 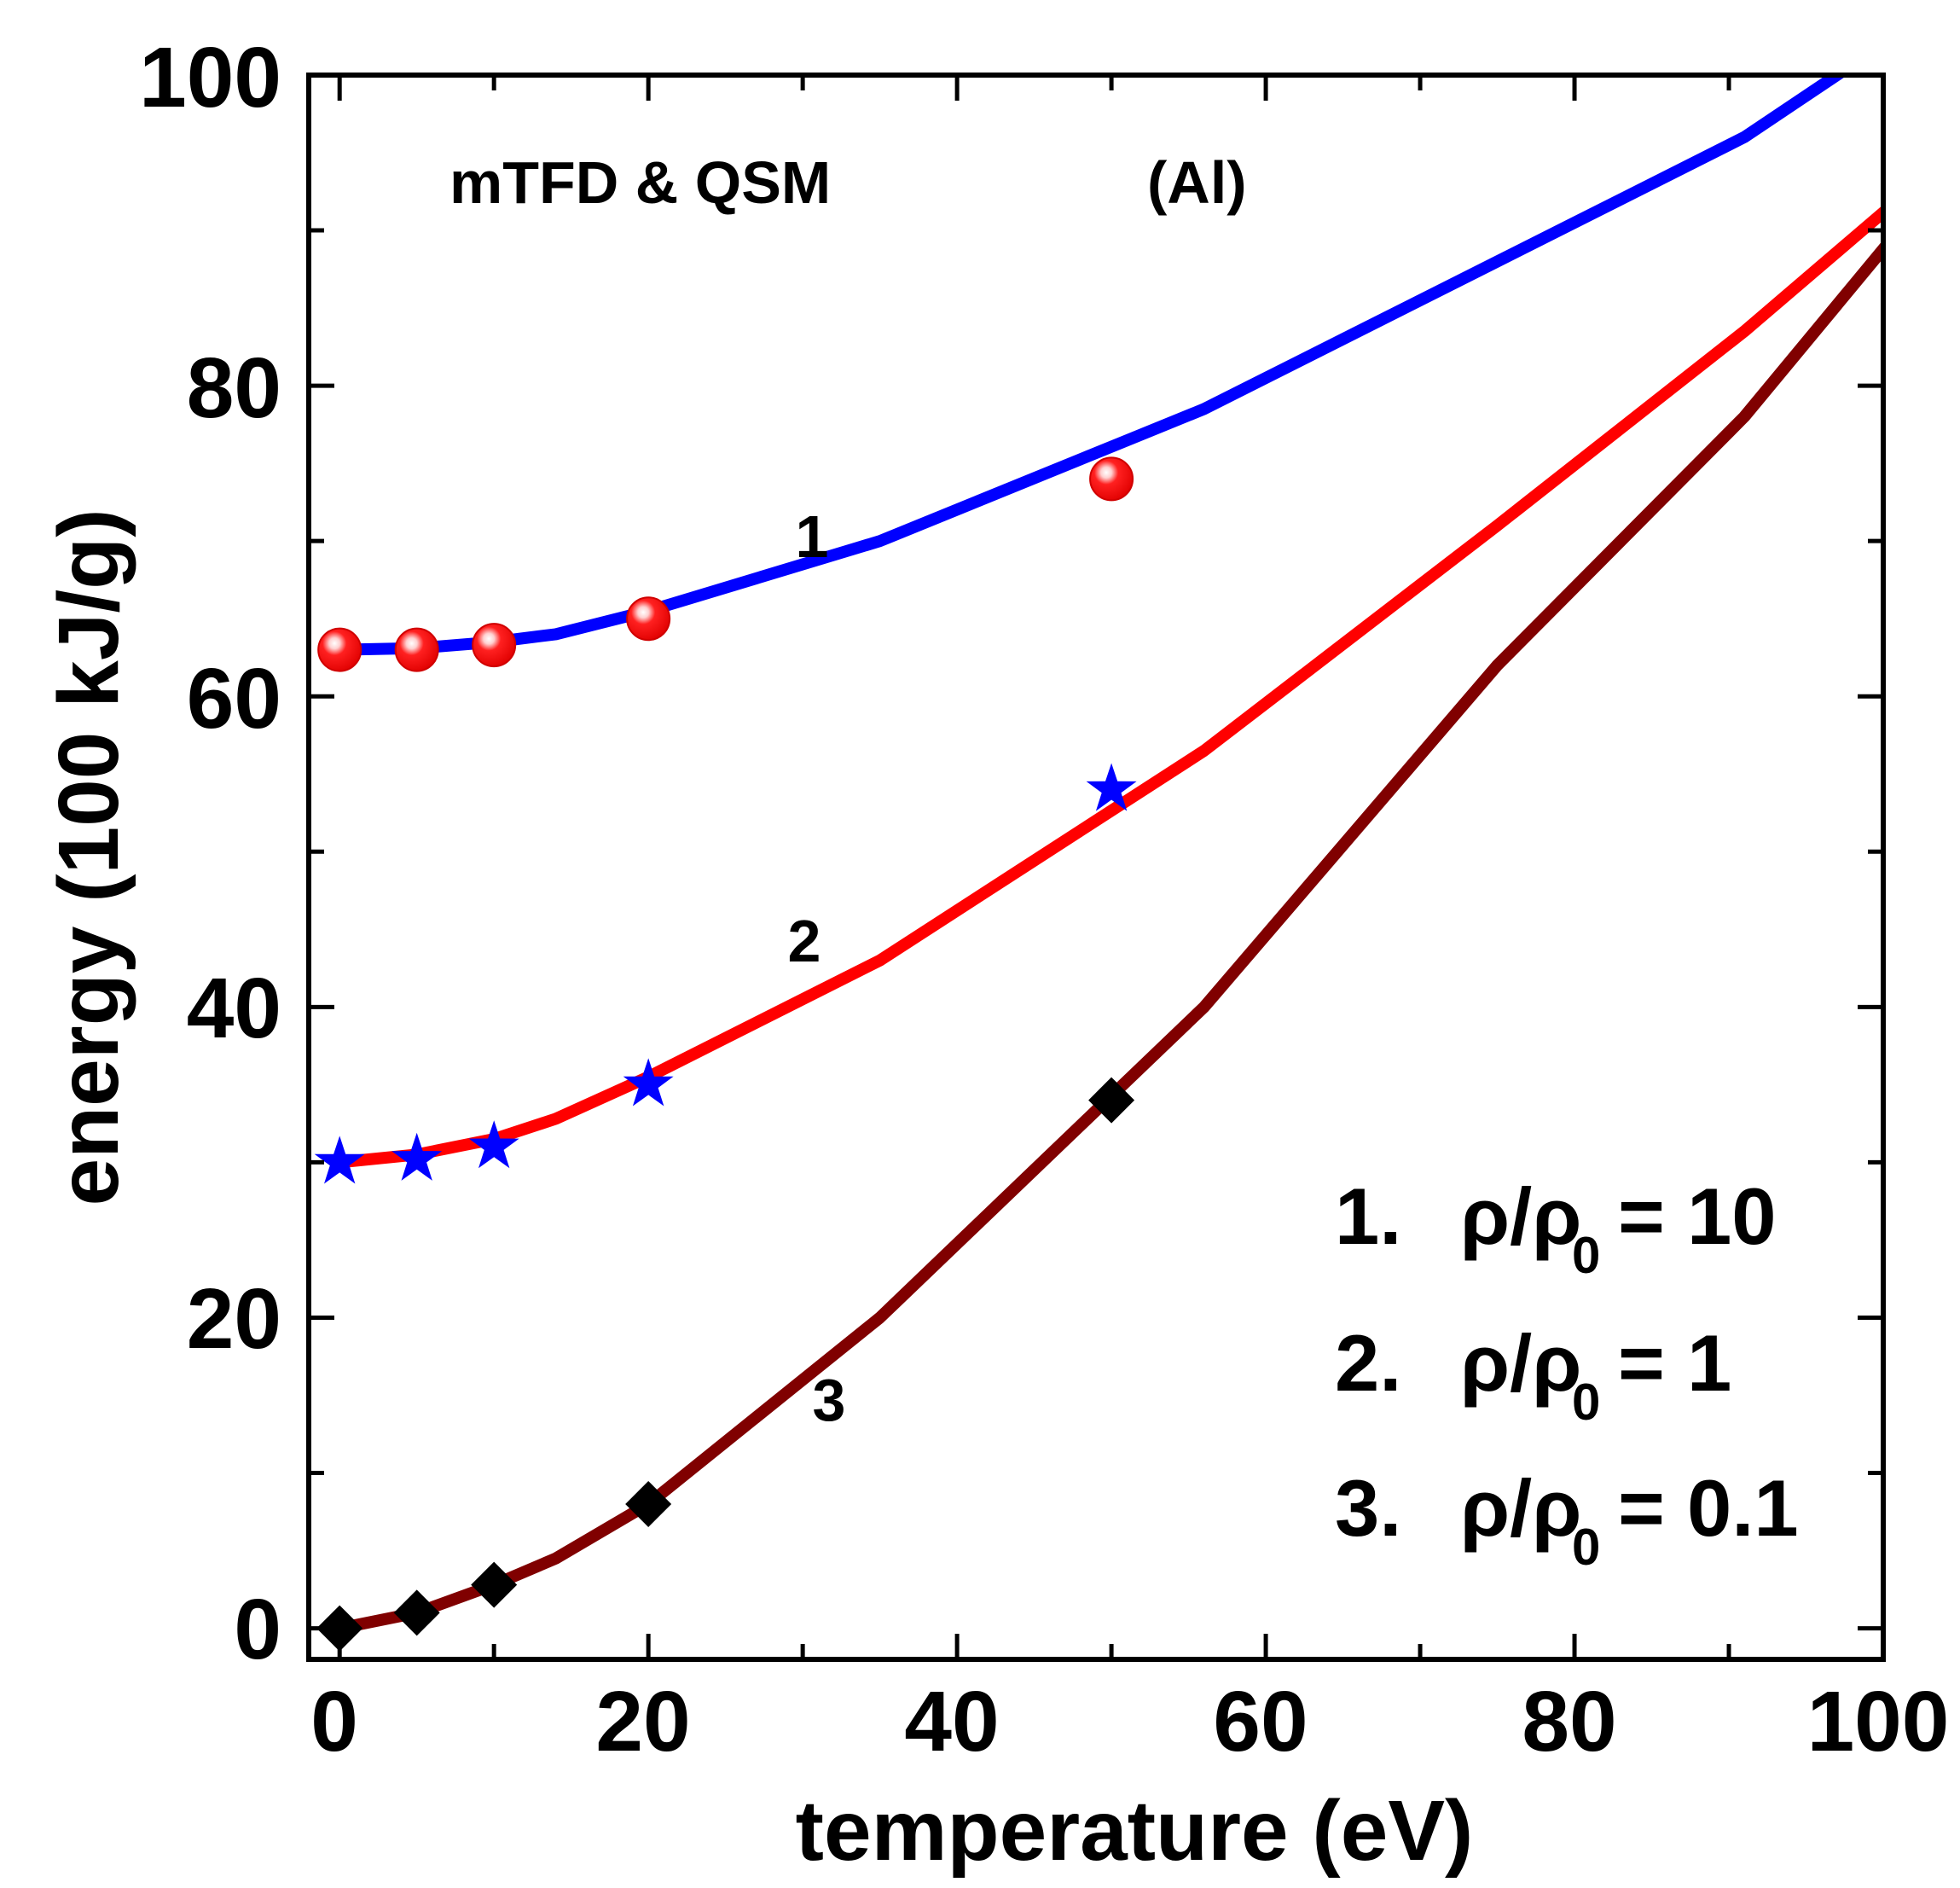 I want to click on y-tick-label: 40, so click(x=234, y=1008).